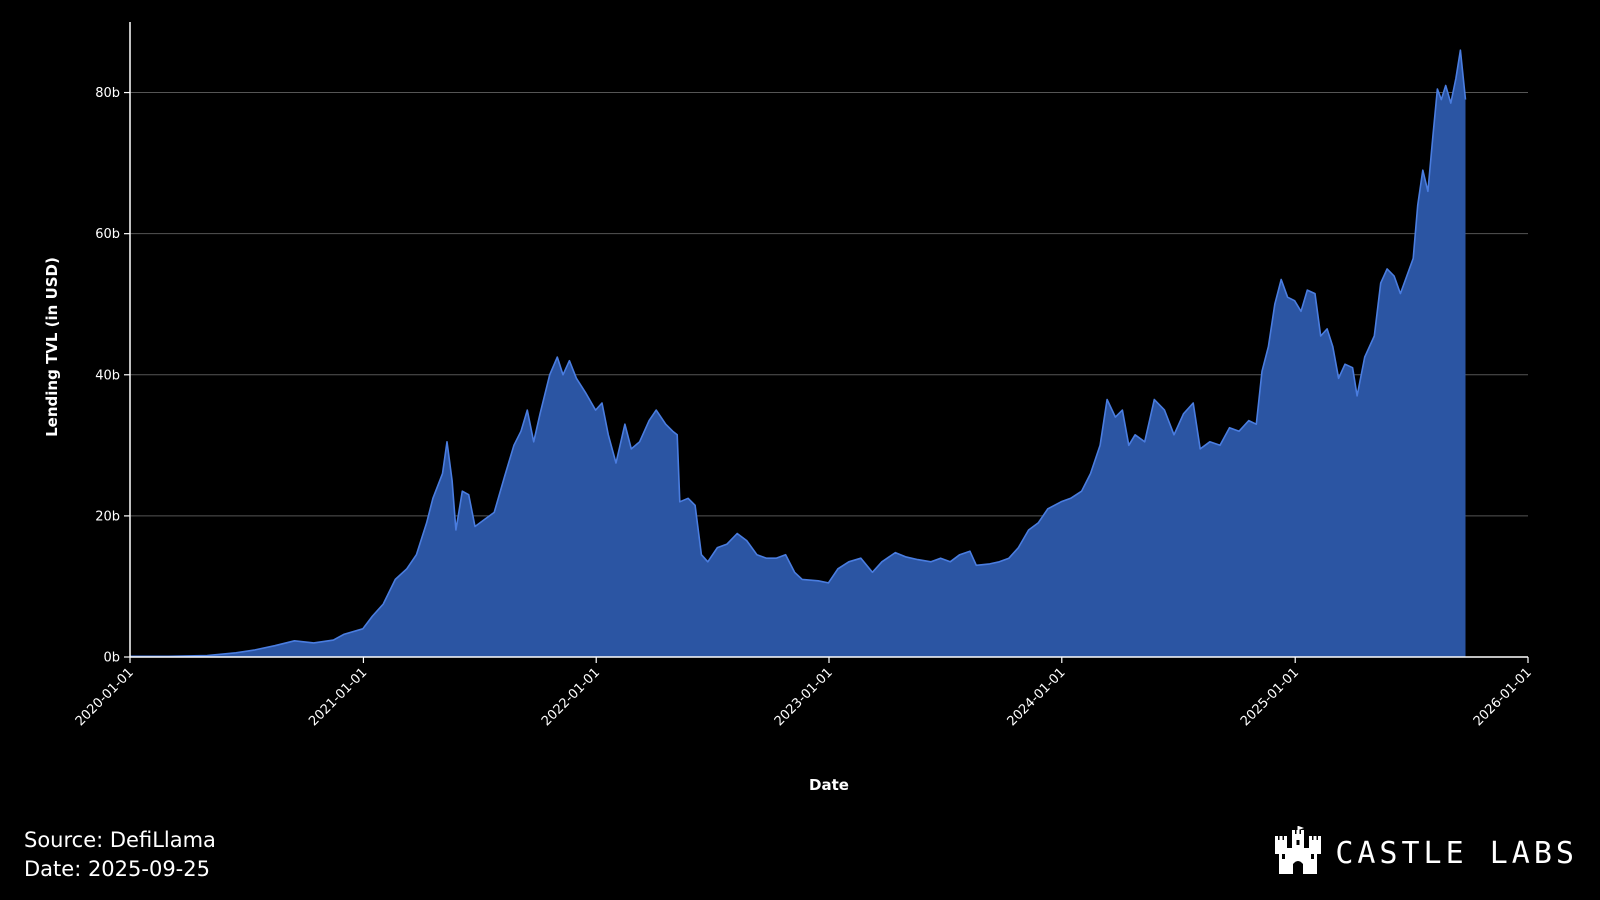  What do you see at coordinates (1298, 853) in the screenshot?
I see `castle-icon` at bounding box center [1298, 853].